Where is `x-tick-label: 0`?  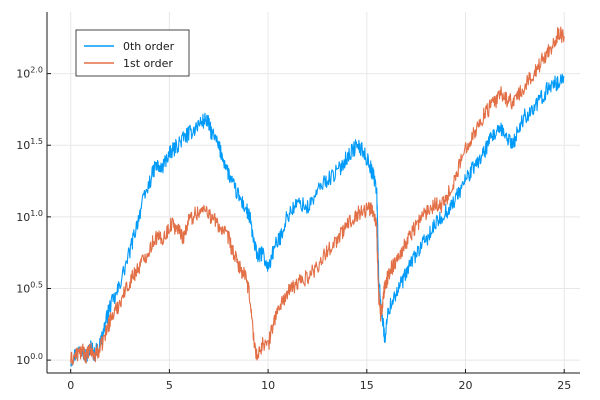
x-tick-label: 0 is located at coordinates (70, 385).